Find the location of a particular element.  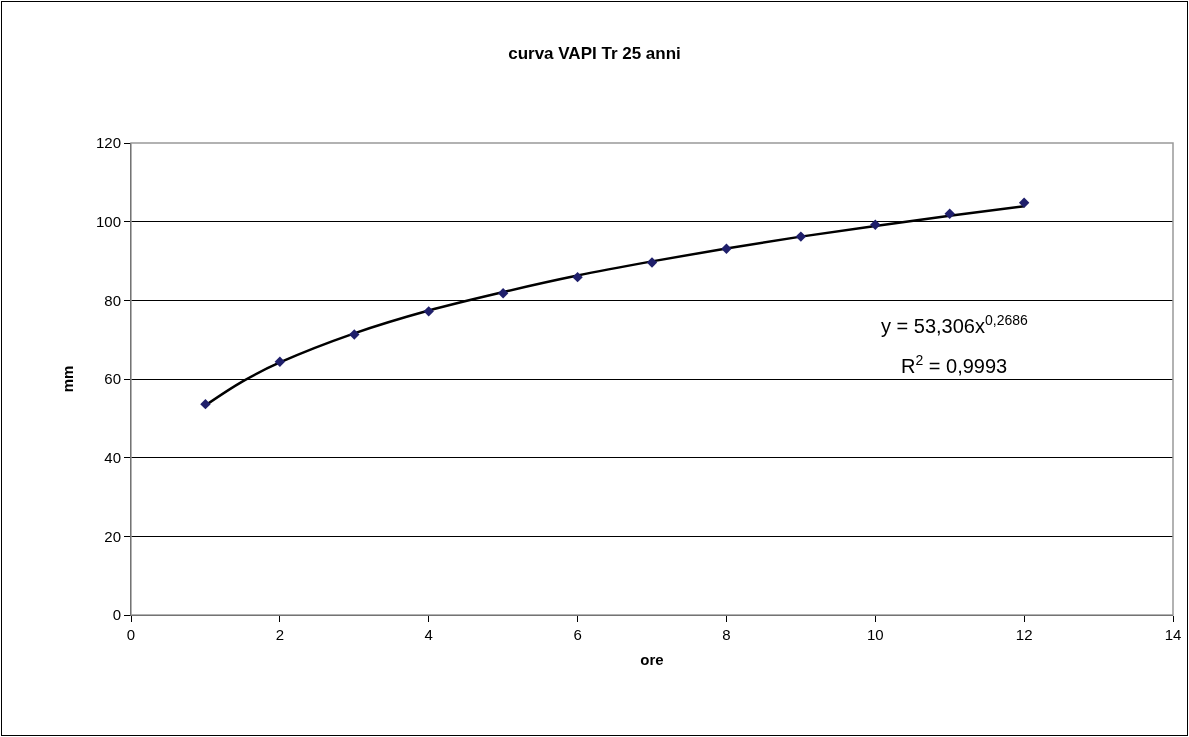

y-tick-label: 100 is located at coordinates (108, 221).